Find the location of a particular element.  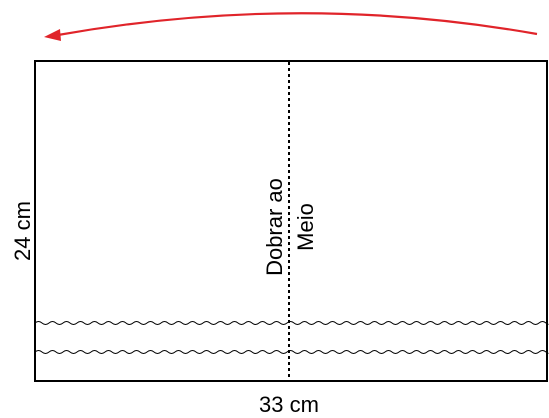

width-dimension-label: 33 cm is located at coordinates (289, 404).